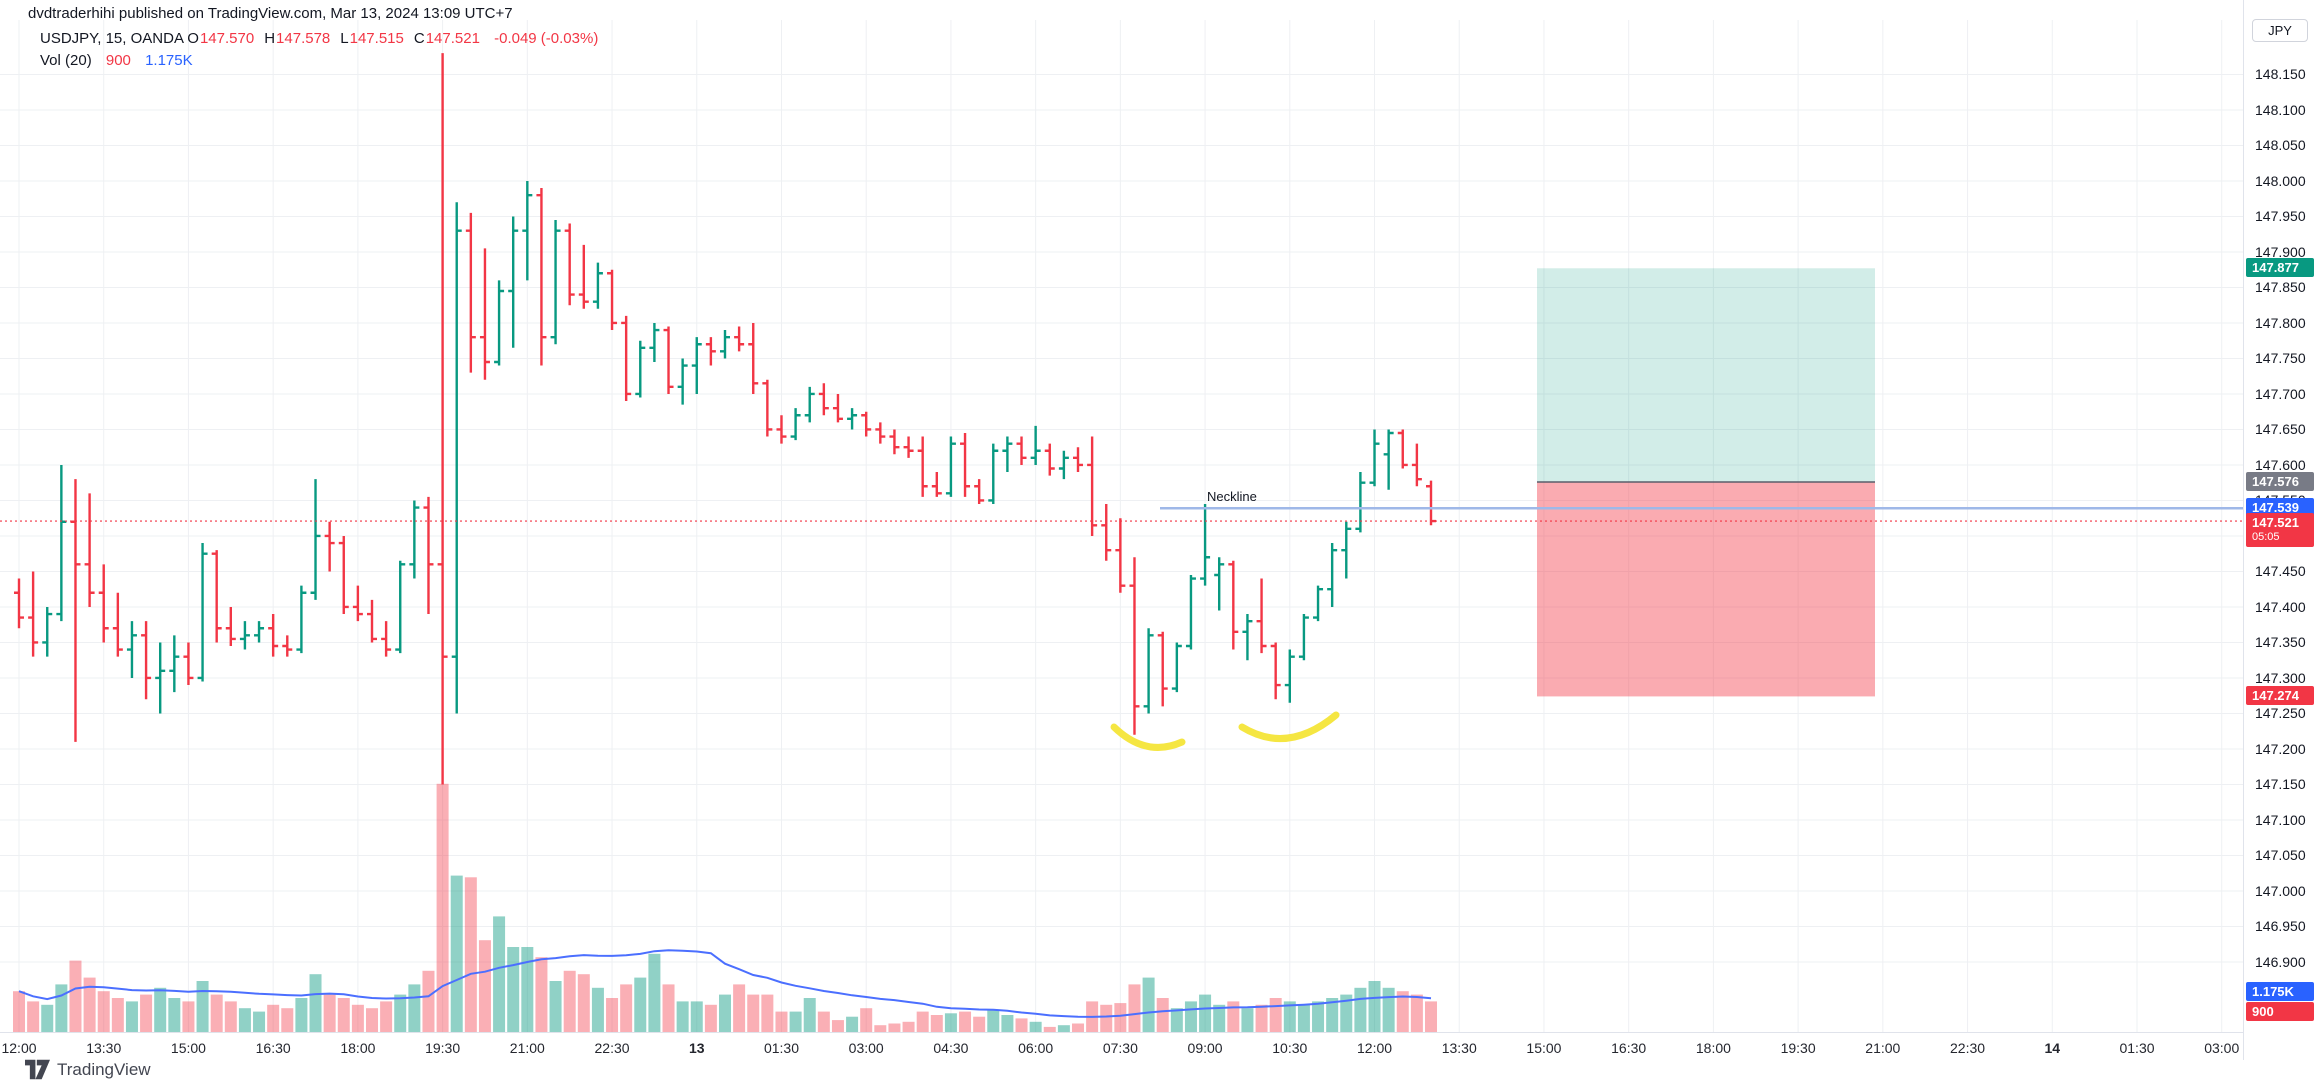 This screenshot has height=1087, width=2315. I want to click on time-tick-label: 19:30, so click(1798, 1048).